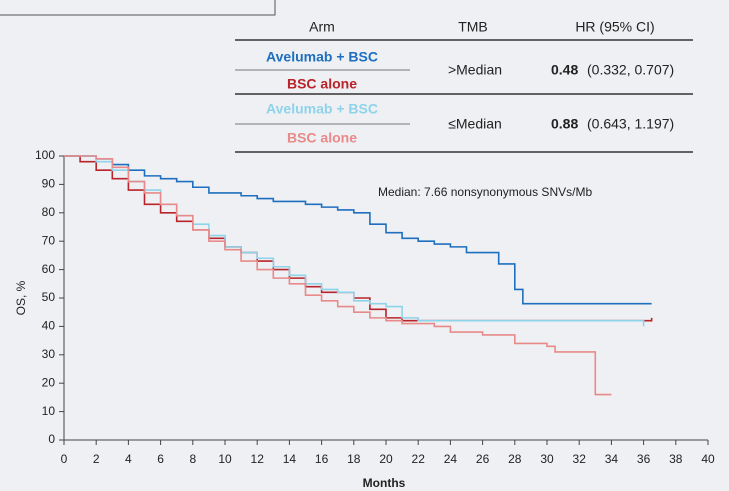 Image resolution: width=729 pixels, height=491 pixels. What do you see at coordinates (192, 459) in the screenshot?
I see `x-tick-label: 8` at bounding box center [192, 459].